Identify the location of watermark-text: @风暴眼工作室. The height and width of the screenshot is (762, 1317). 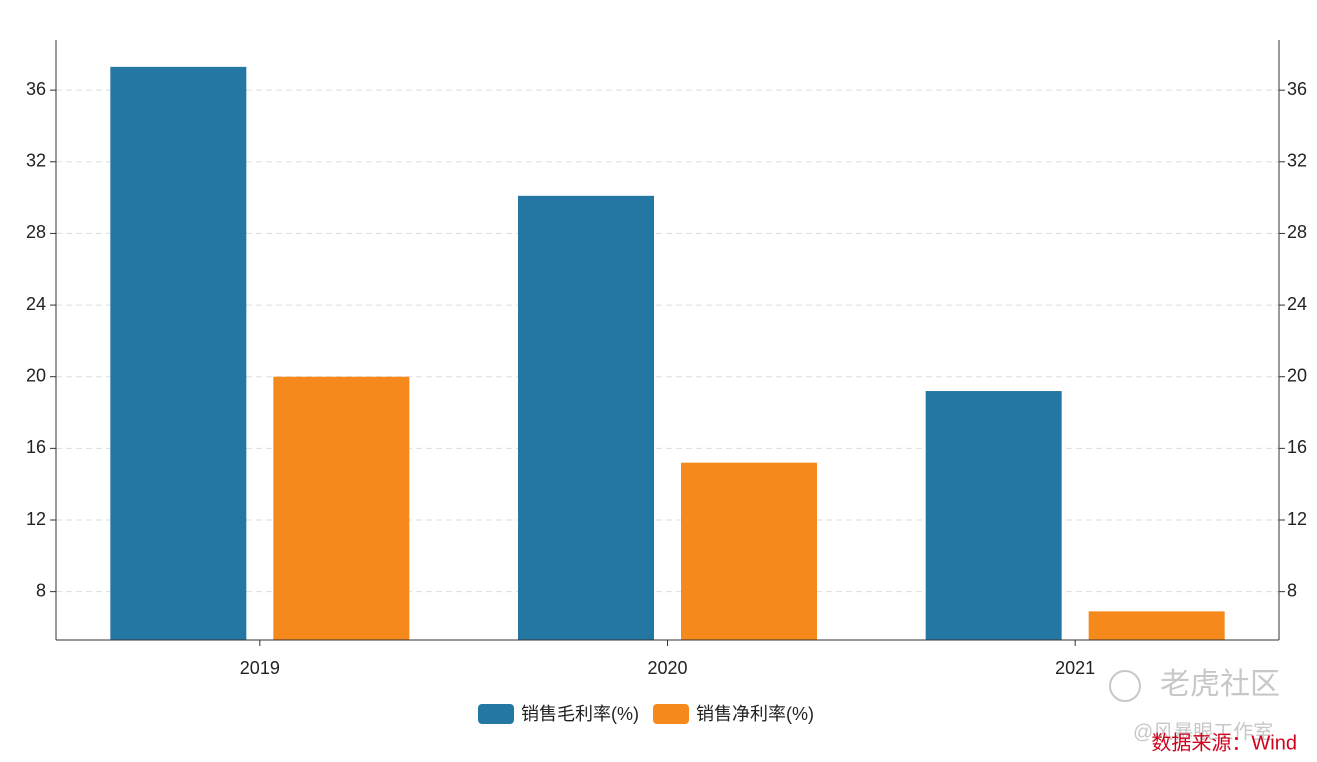
(1203, 731).